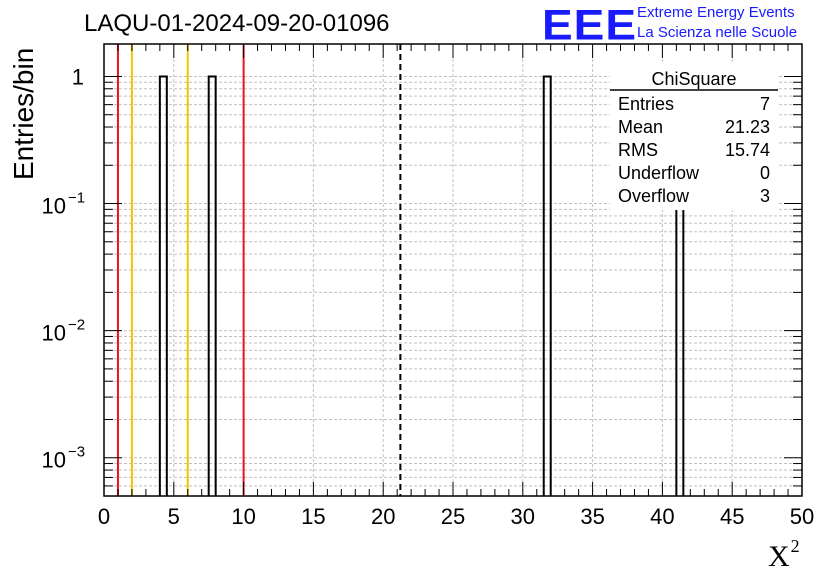  Describe the element at coordinates (747, 150) in the screenshot. I see `stats-row-value: 15.74` at that location.